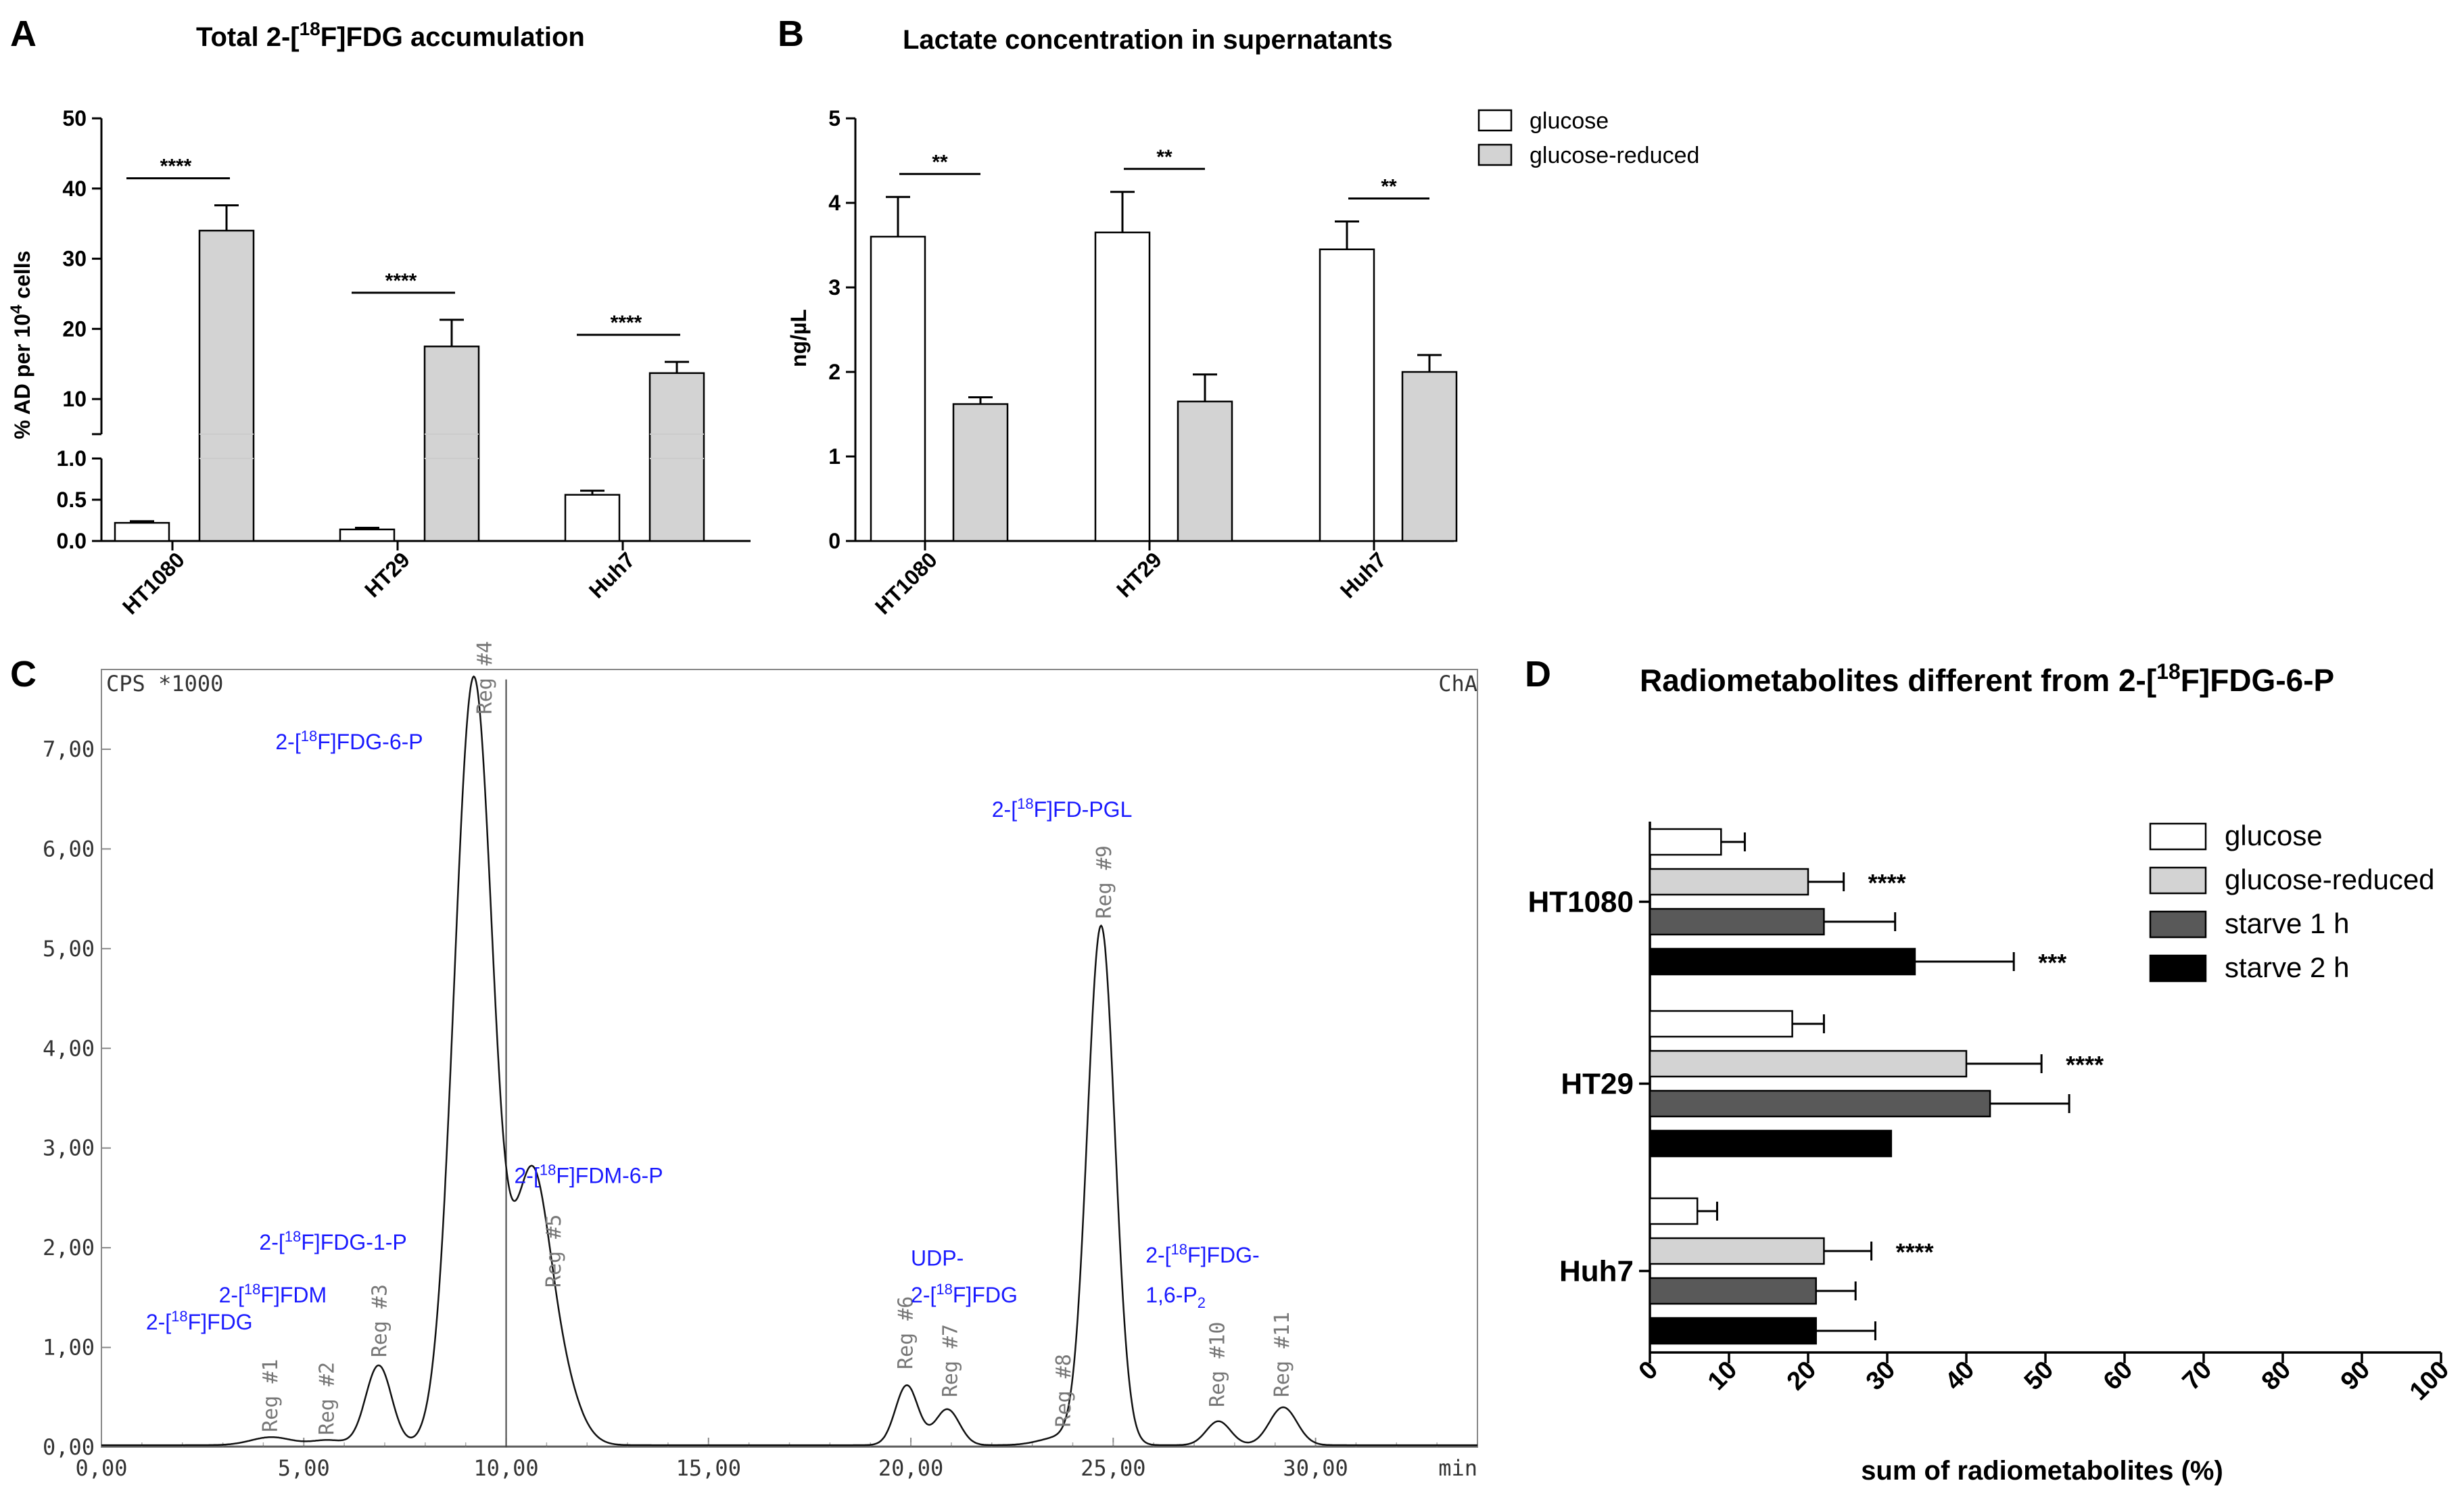 This screenshot has height=1508, width=2464. What do you see at coordinates (964, 1294) in the screenshot?
I see `c-peak-annotation: 2-[18F]FDG` at bounding box center [964, 1294].